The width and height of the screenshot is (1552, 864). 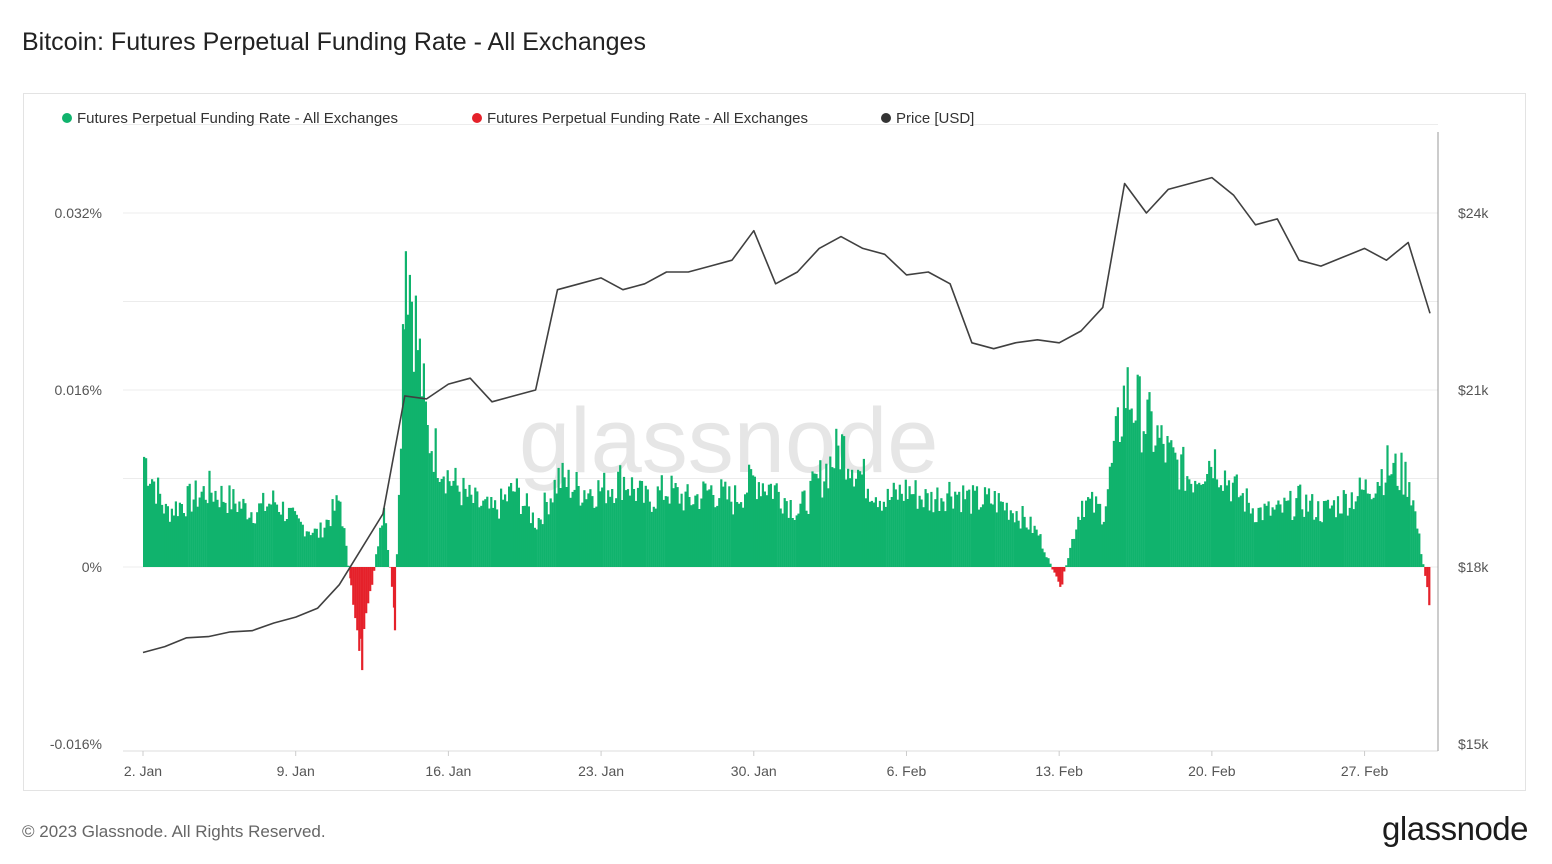 I want to click on watermark: glassnode, so click(x=728, y=441).